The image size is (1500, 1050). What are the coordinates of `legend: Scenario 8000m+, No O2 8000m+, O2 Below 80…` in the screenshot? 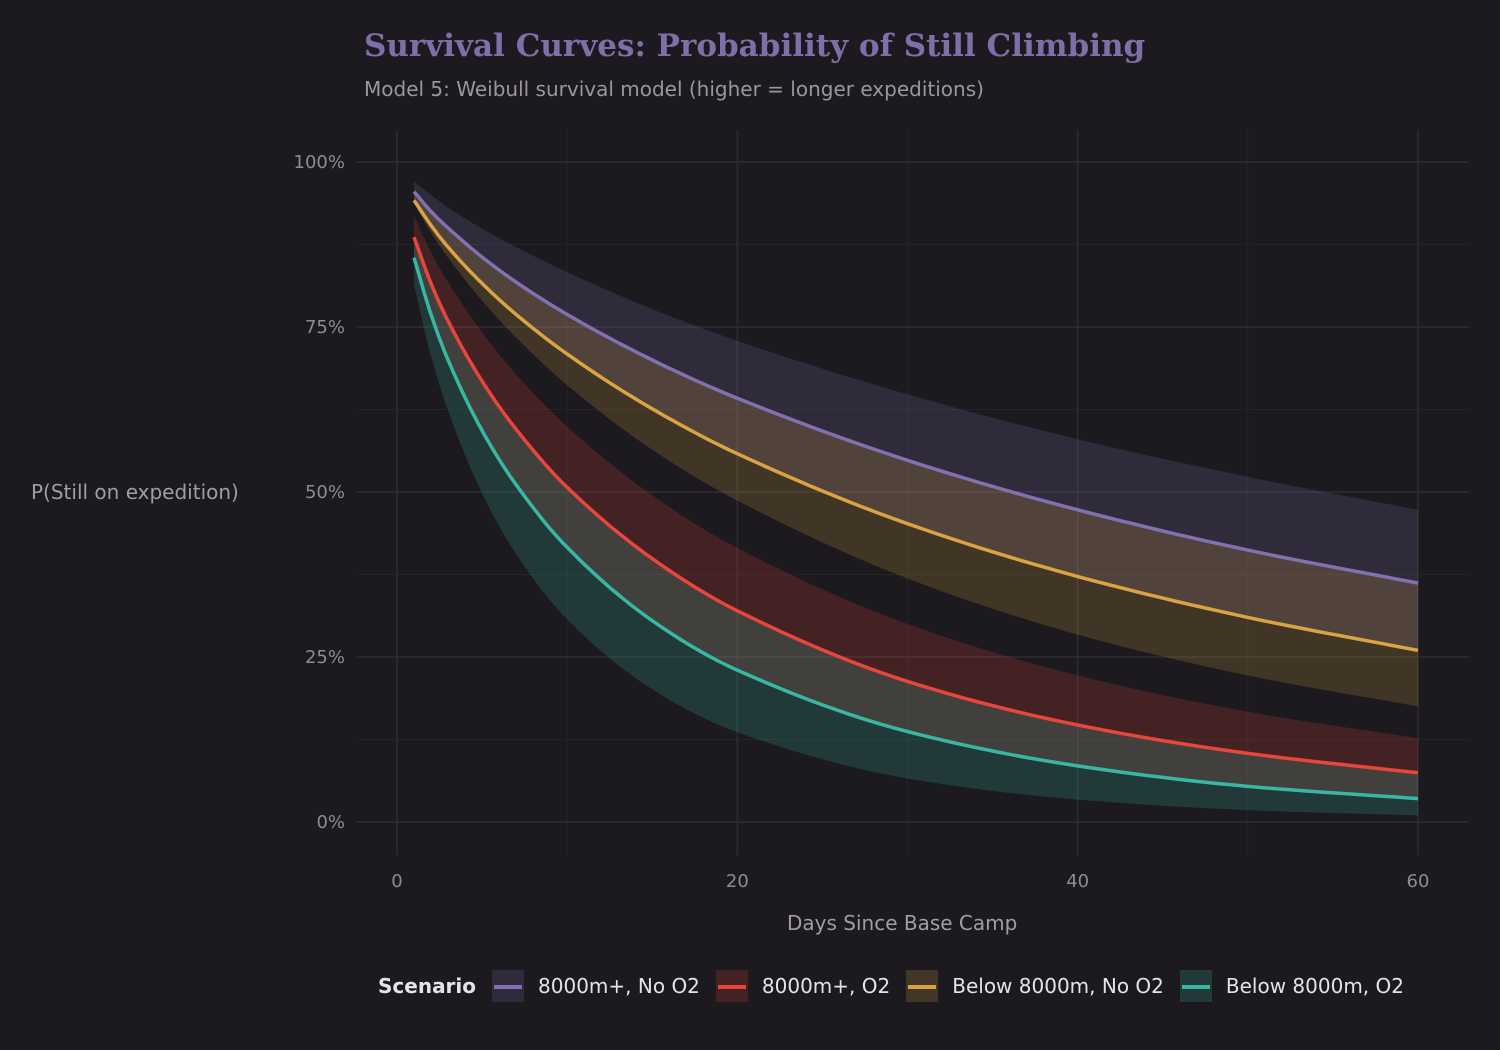 It's located at (899, 986).